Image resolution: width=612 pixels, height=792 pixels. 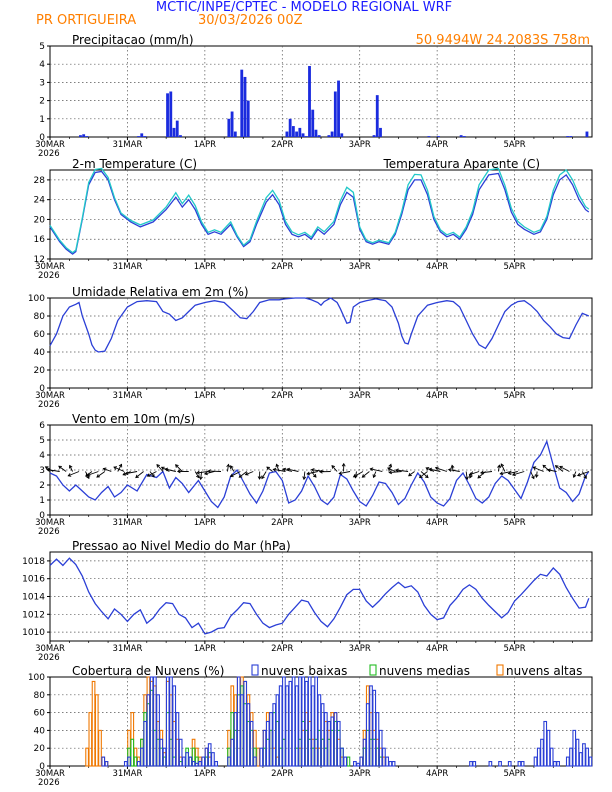 What do you see at coordinates (282, 523) in the screenshot?
I see `x-tick-label: 2APR` at bounding box center [282, 523].